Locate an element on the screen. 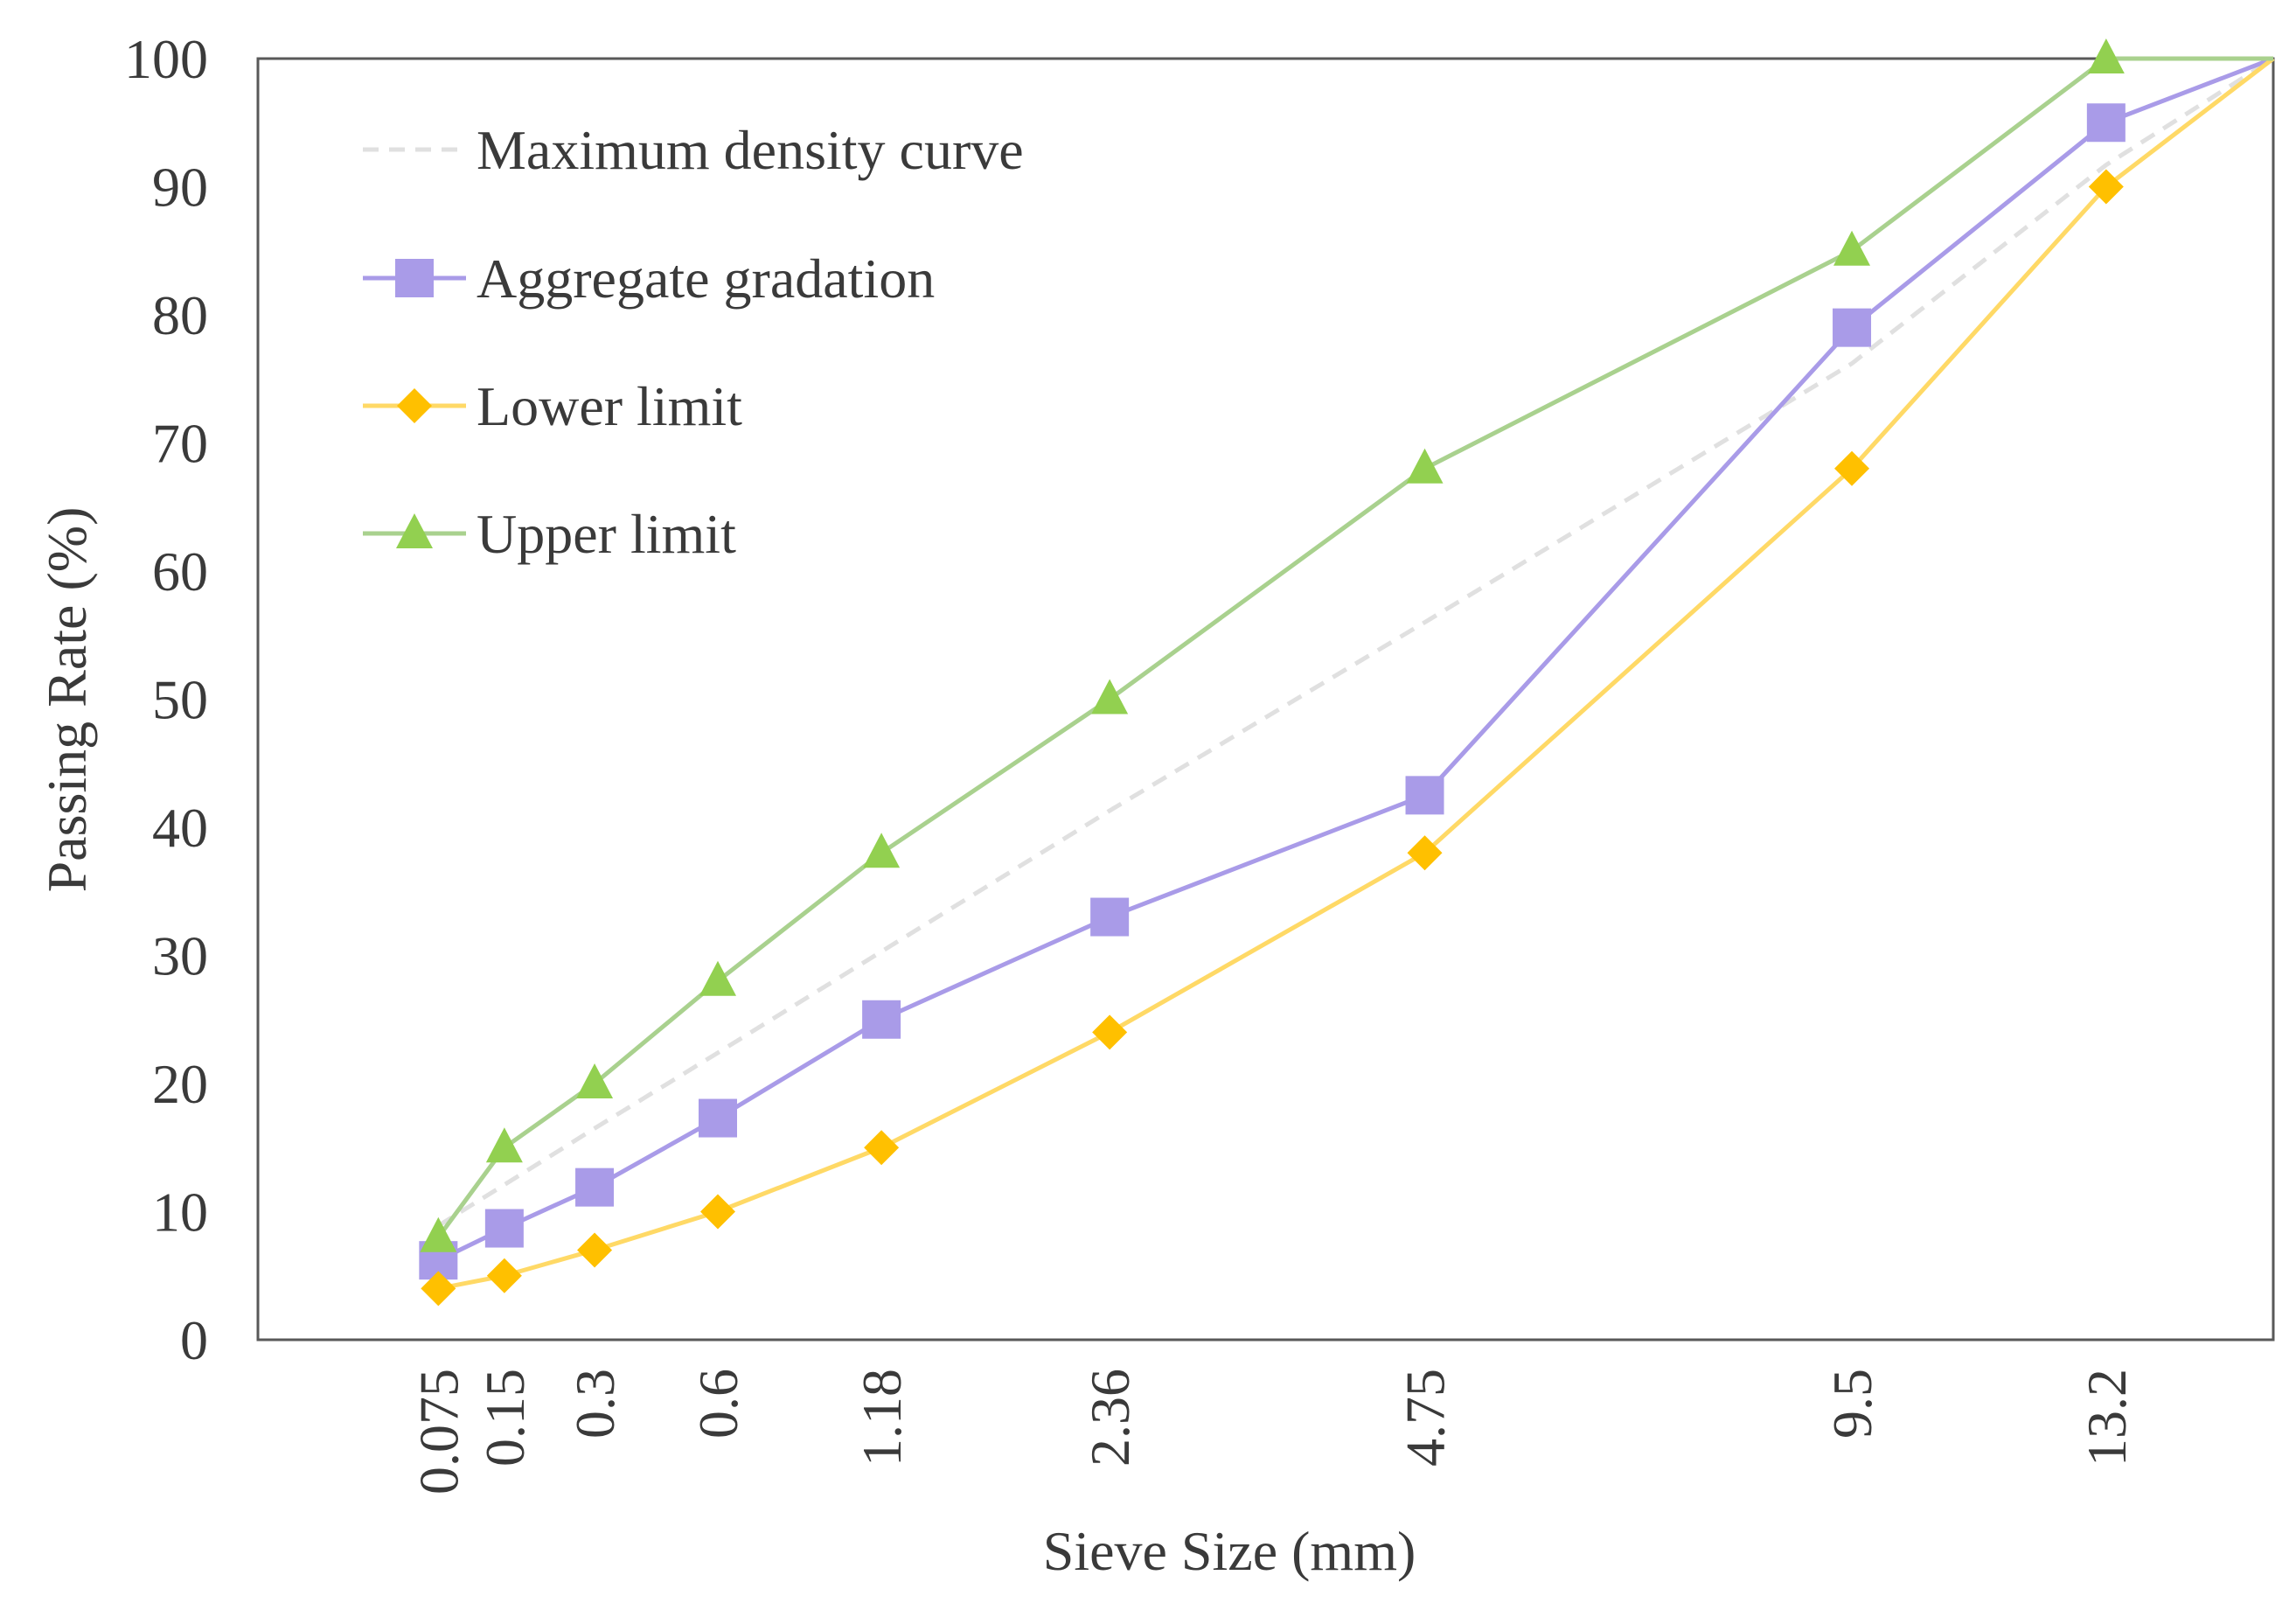 The image size is (2296, 1603). y-axis-ticks: 0 10 20 30 40 50 60 70 80 90 100 is located at coordinates (166, 700).